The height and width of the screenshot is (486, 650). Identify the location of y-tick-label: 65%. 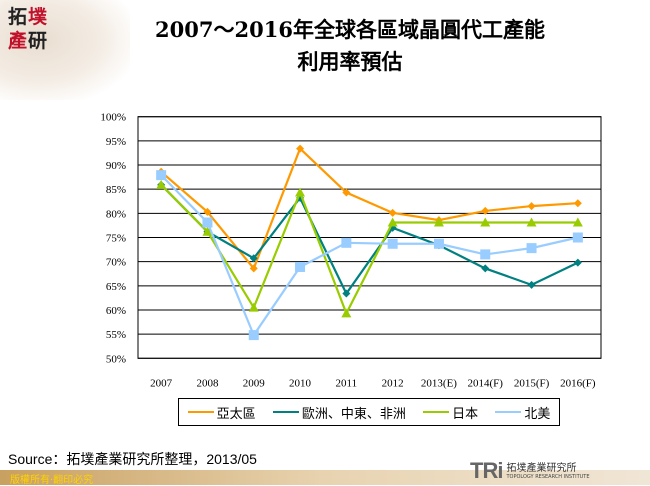
(116, 287).